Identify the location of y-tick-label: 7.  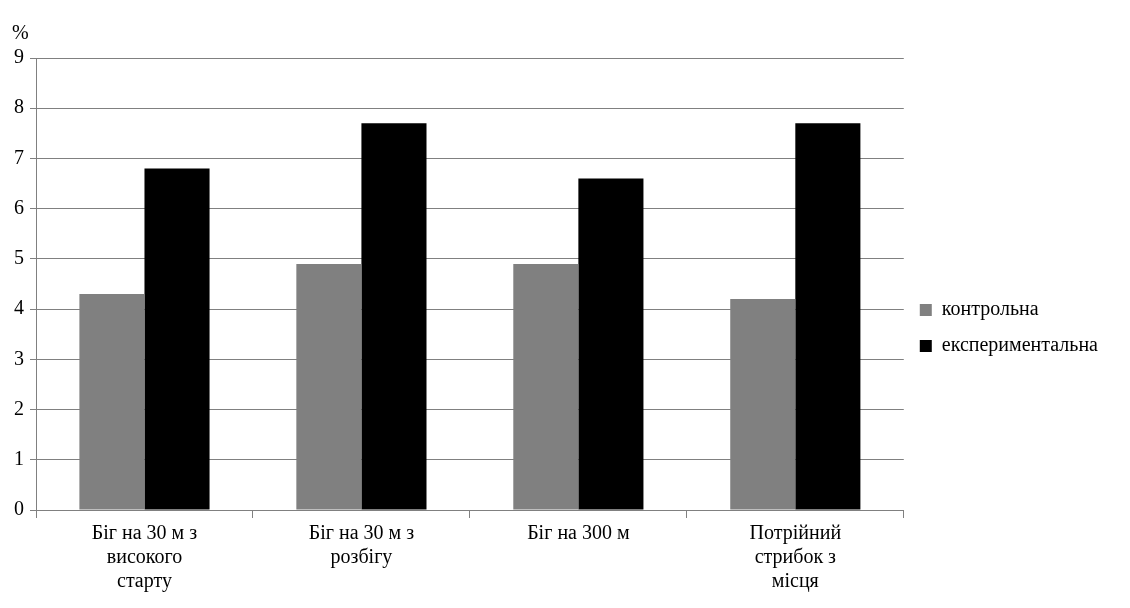
(19, 156).